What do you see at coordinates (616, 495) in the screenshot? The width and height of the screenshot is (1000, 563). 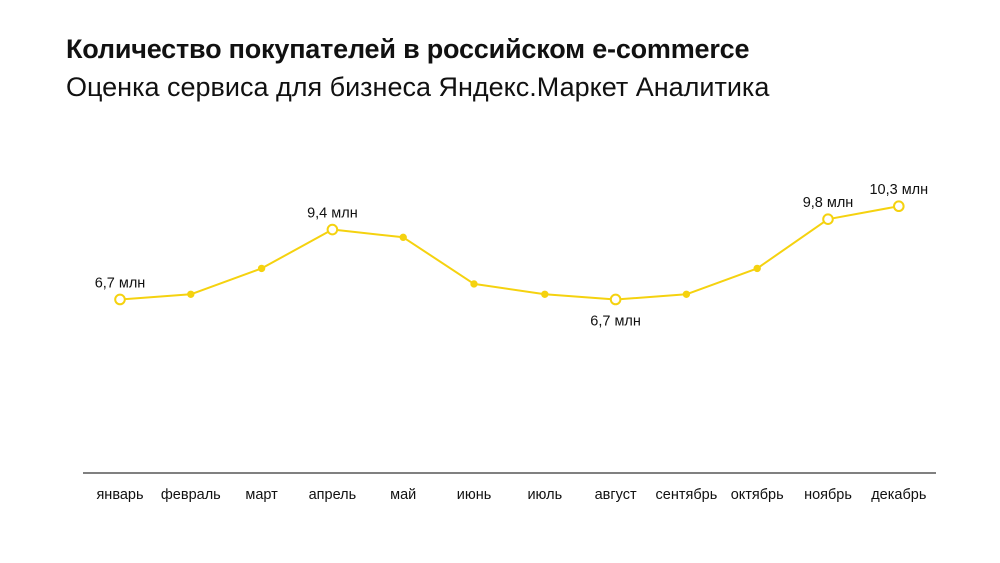 I see `x-tick-label: август` at bounding box center [616, 495].